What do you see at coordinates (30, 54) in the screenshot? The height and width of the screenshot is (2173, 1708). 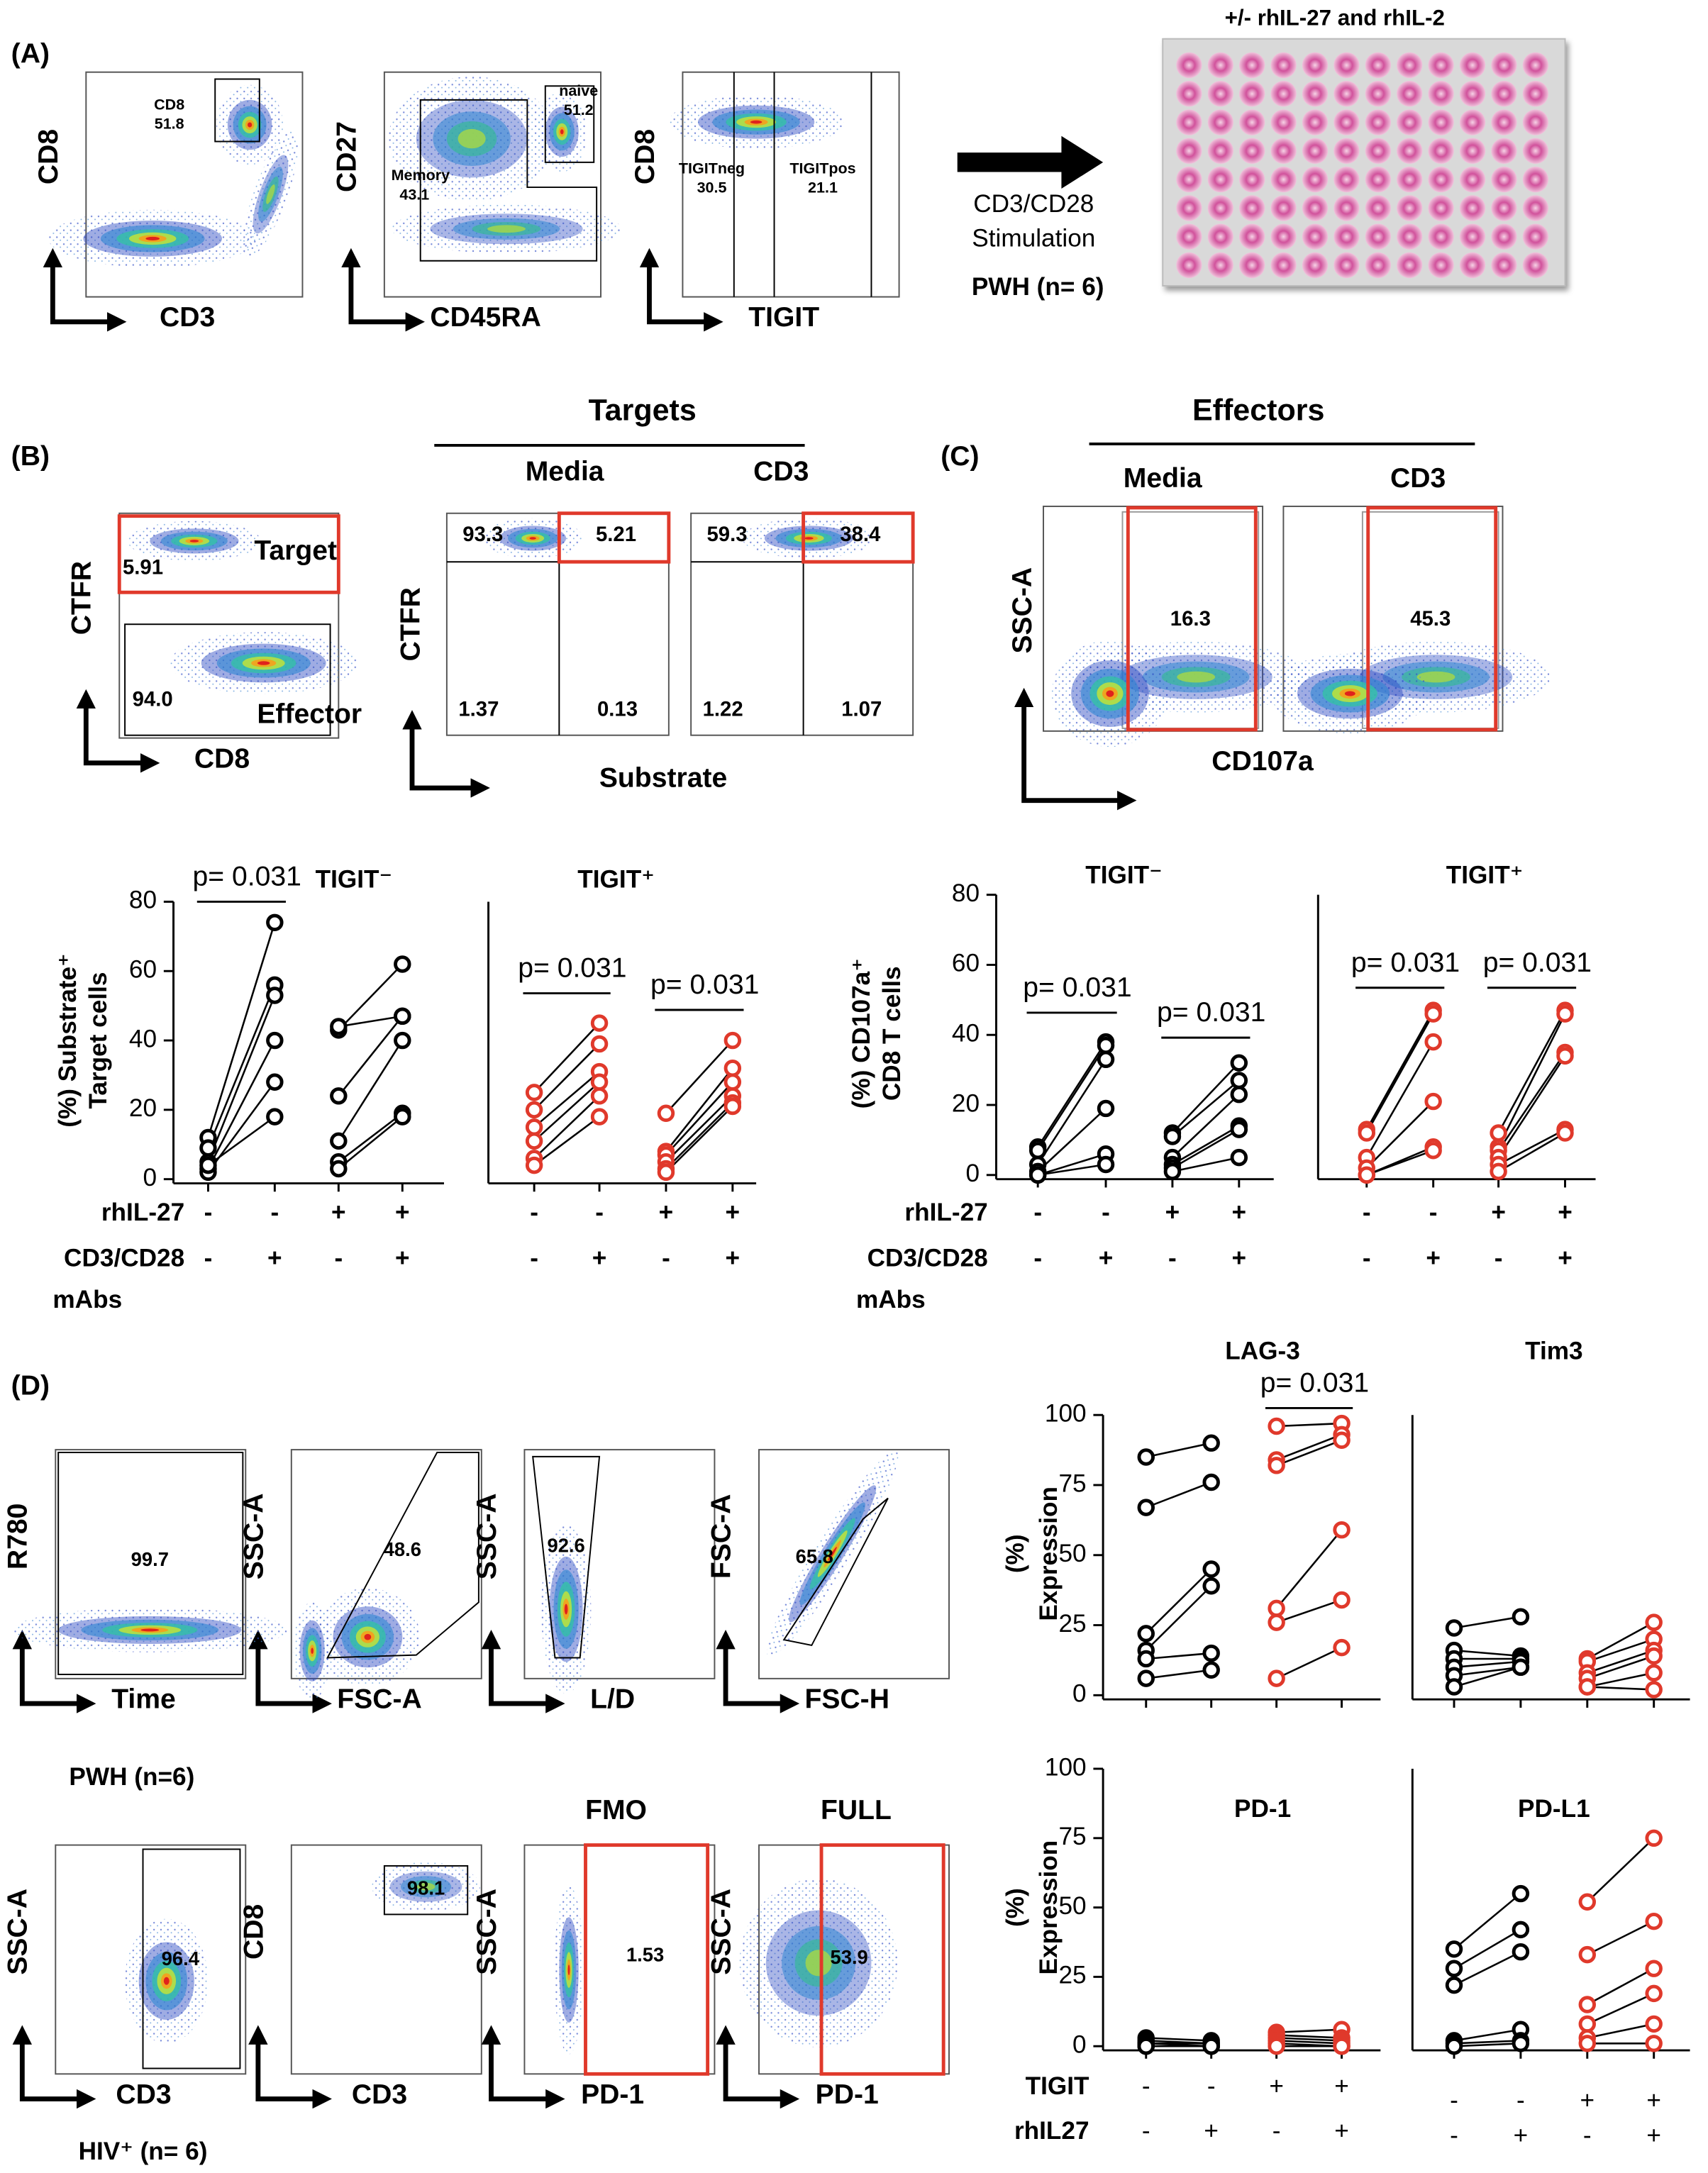 I see `panel-label: (A)` at bounding box center [30, 54].